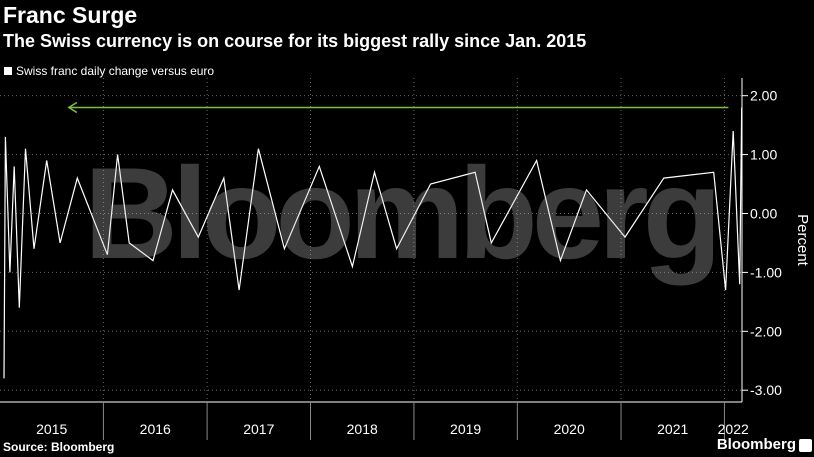  I want to click on x-tick-label: 2018, so click(362, 429).